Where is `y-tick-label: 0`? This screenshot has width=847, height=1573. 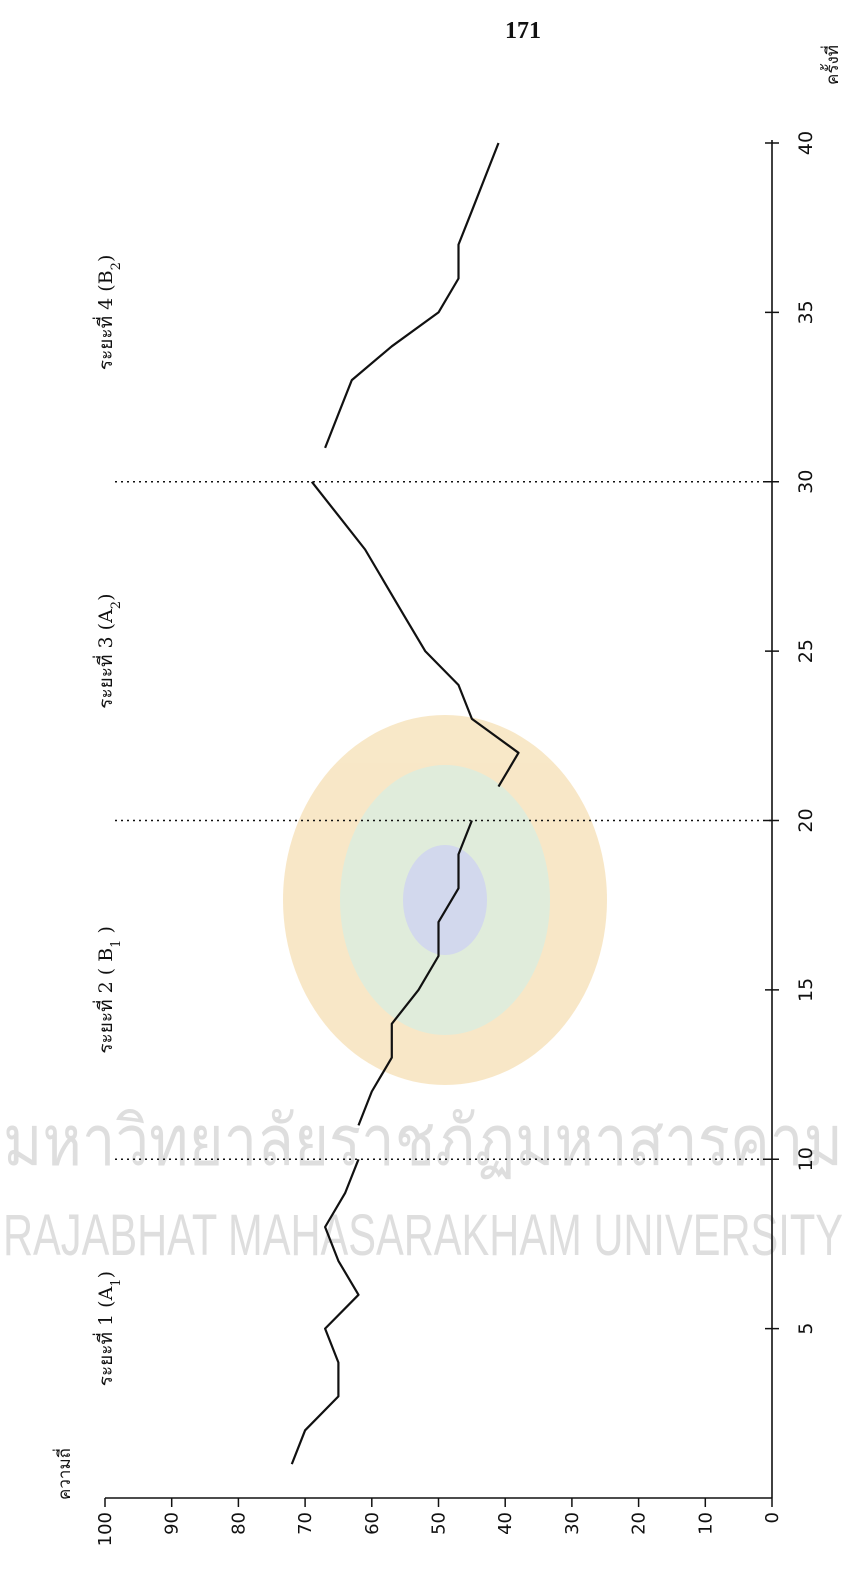
y-tick-label: 0 is located at coordinates (772, 1517).